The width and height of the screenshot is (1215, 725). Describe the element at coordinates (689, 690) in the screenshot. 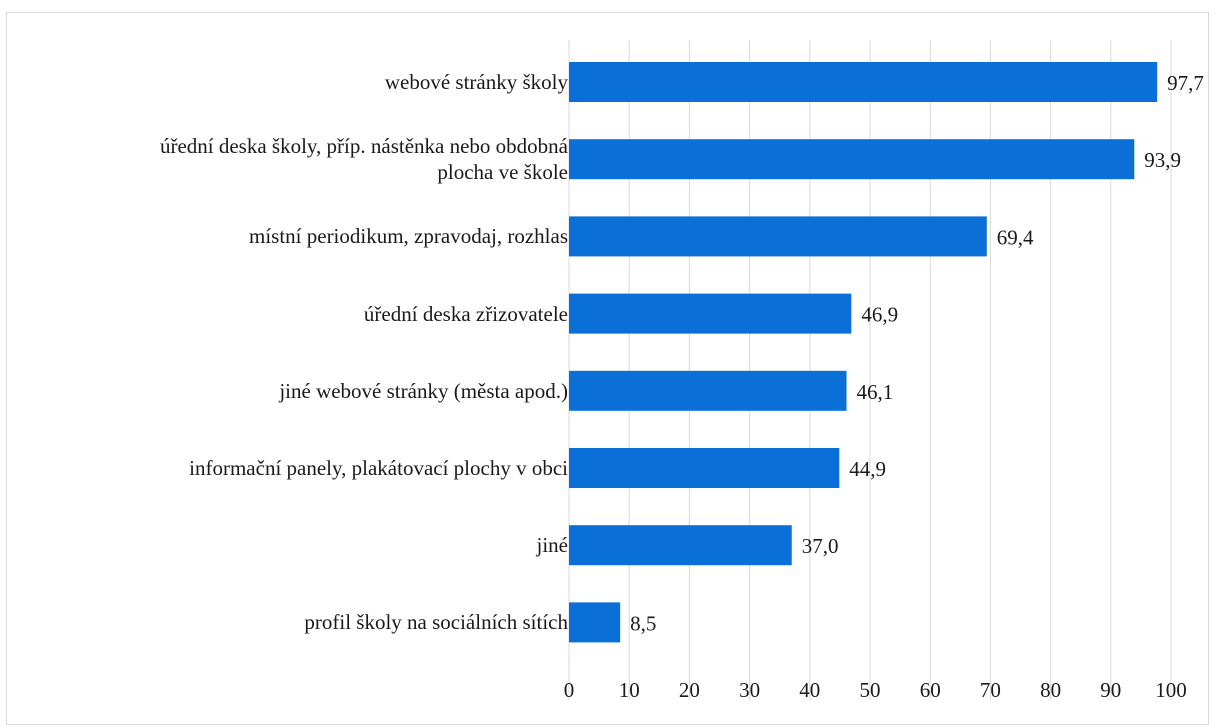

I see `x-tick-label: 20` at that location.